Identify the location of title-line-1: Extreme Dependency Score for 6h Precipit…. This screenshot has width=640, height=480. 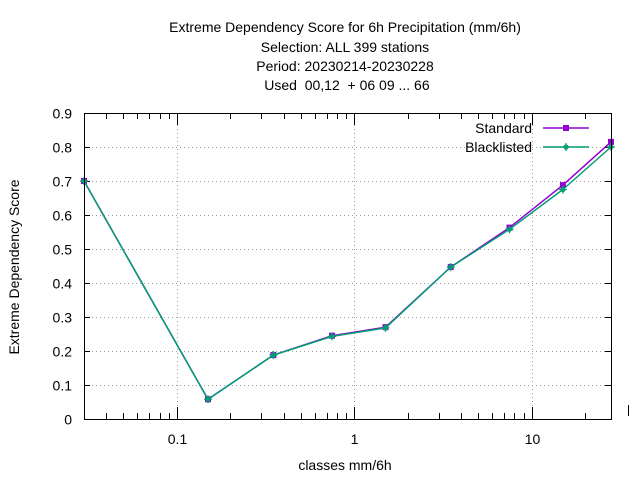
(345, 27).